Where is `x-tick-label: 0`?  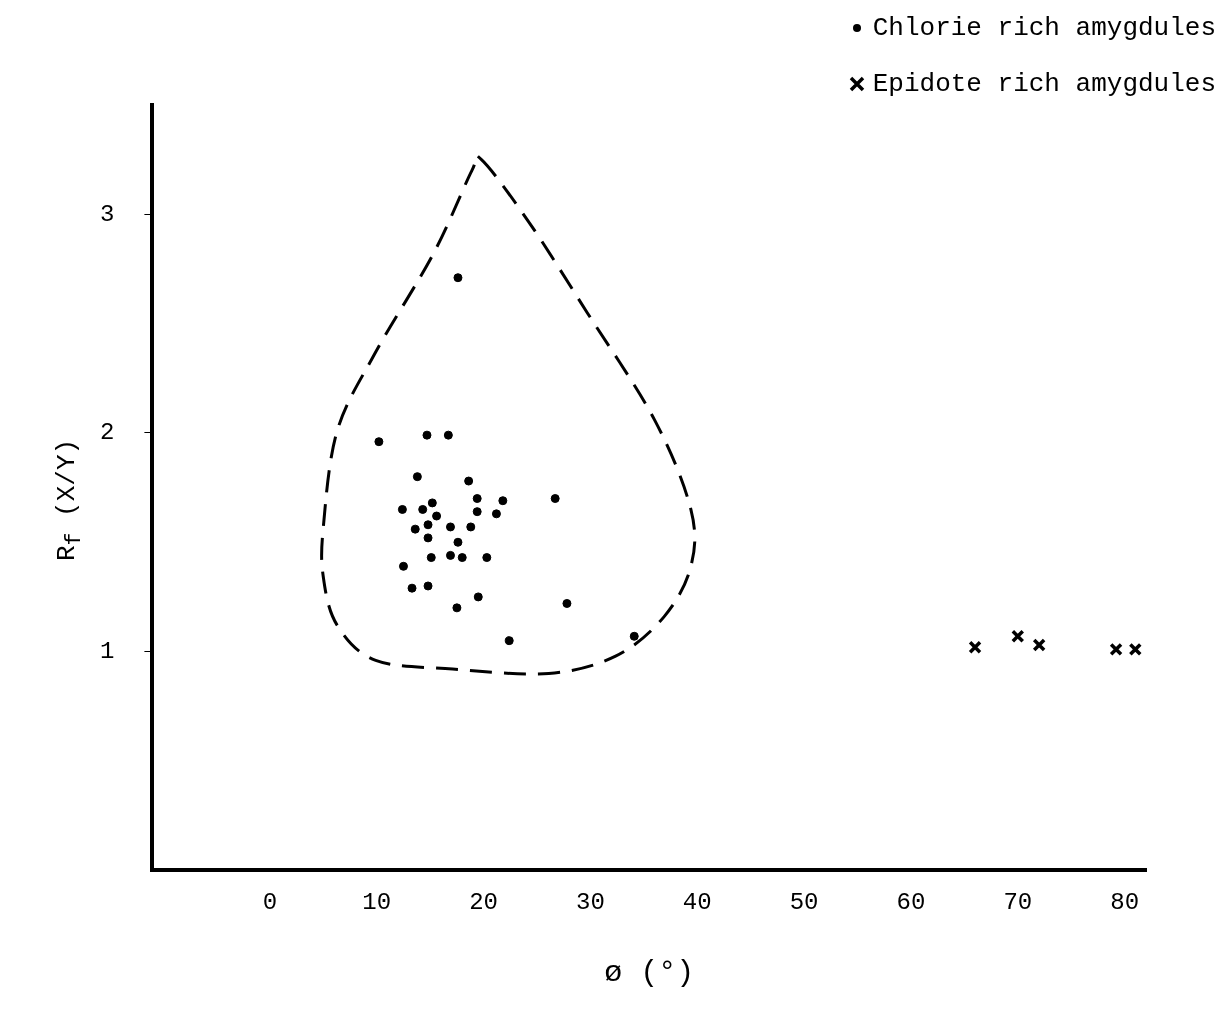 x-tick-label: 0 is located at coordinates (270, 902).